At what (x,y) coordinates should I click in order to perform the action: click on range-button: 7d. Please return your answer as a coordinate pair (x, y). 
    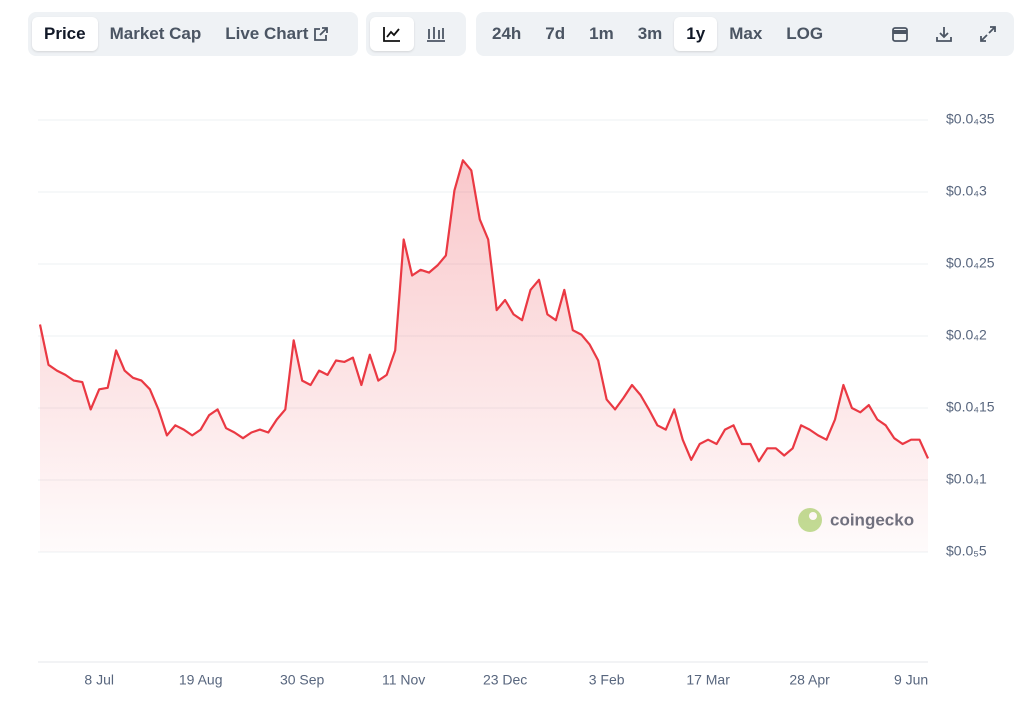
    Looking at the image, I should click on (555, 33).